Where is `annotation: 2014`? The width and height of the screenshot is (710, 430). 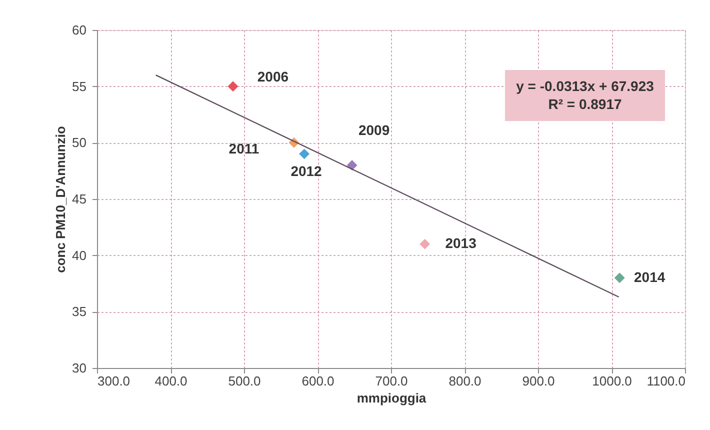 annotation: 2014 is located at coordinates (650, 276).